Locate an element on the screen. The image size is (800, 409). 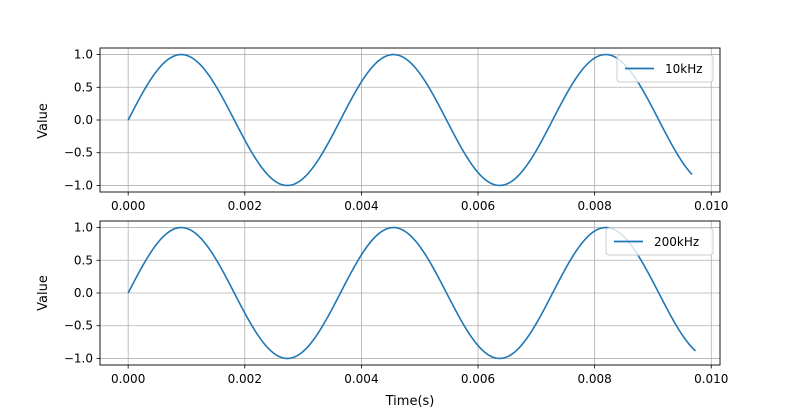
legend-label: 10kHz is located at coordinates (684, 69).